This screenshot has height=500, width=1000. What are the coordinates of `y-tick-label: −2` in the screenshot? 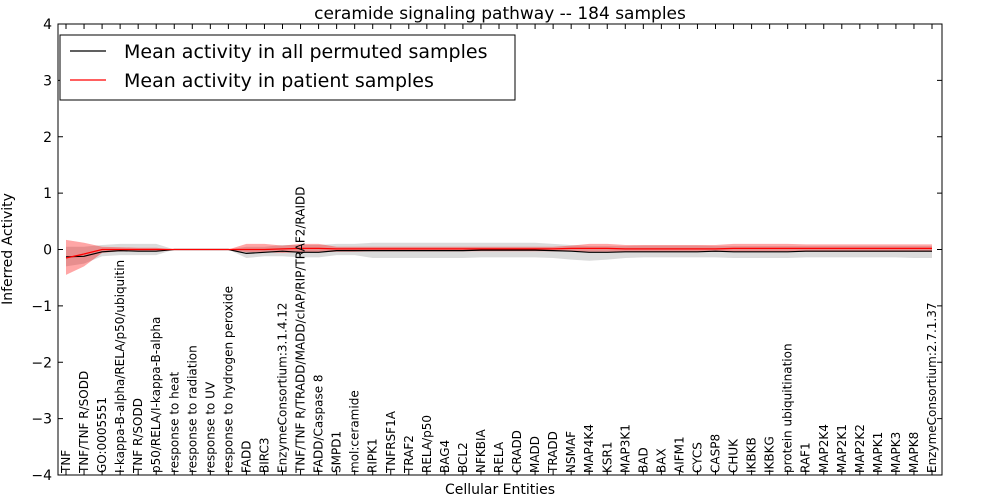 It's located at (41, 363).